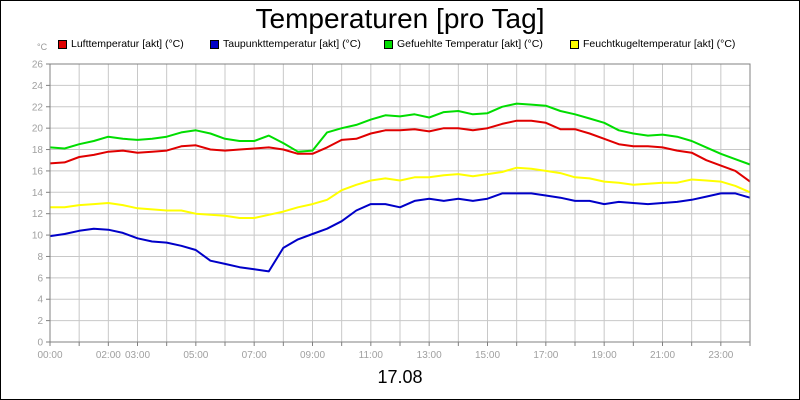  What do you see at coordinates (254, 355) in the screenshot?
I see `x-tick-label: 07:00` at bounding box center [254, 355].